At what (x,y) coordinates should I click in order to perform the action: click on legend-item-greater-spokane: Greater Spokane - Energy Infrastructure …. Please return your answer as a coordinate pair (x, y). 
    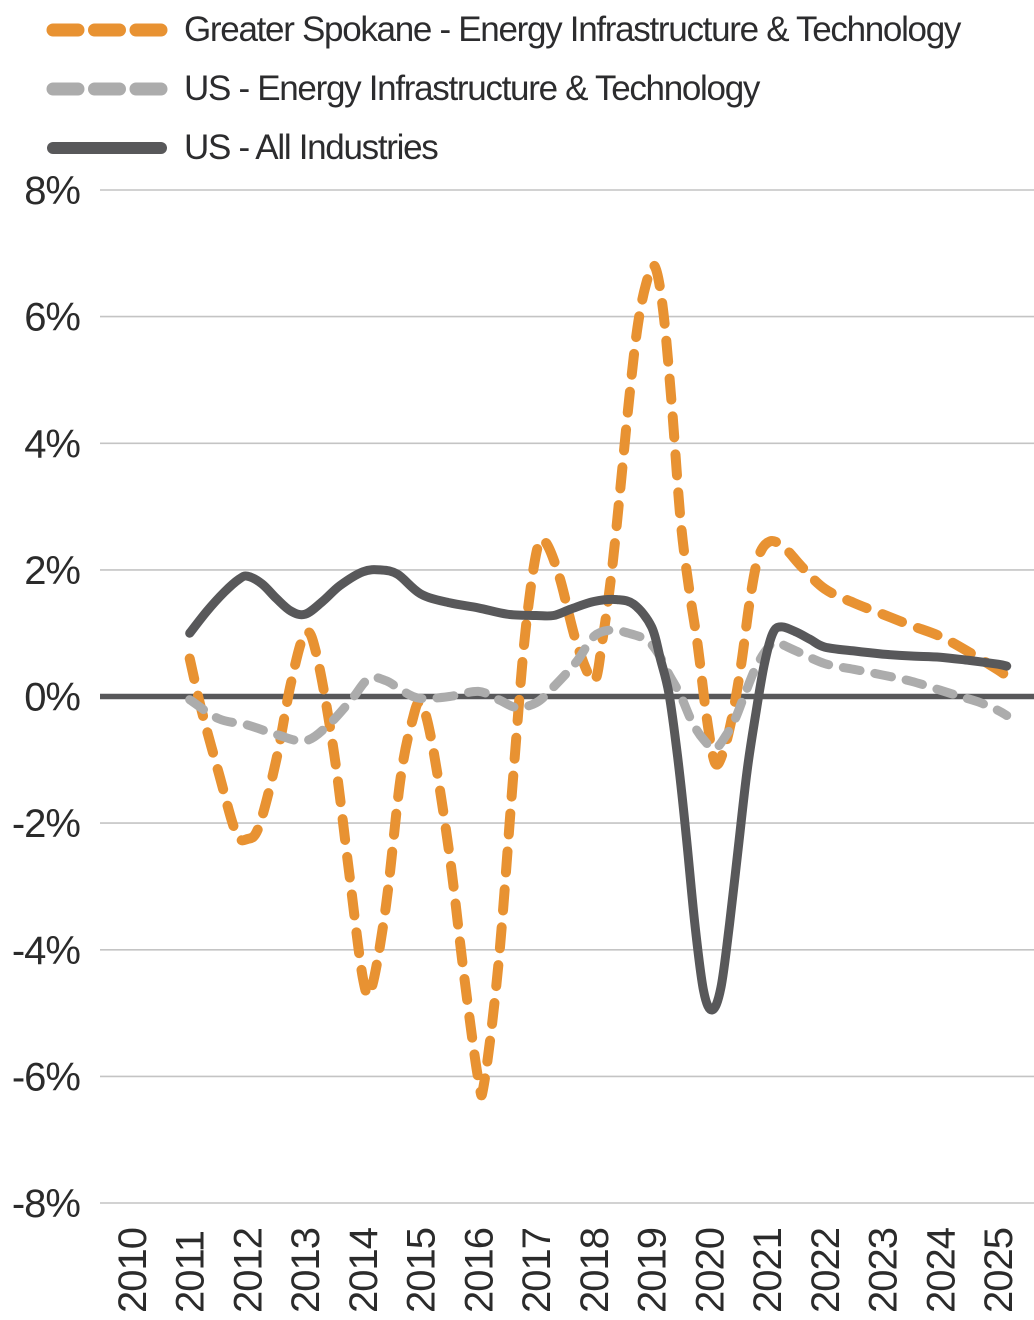
    Looking at the image, I should click on (503, 29).